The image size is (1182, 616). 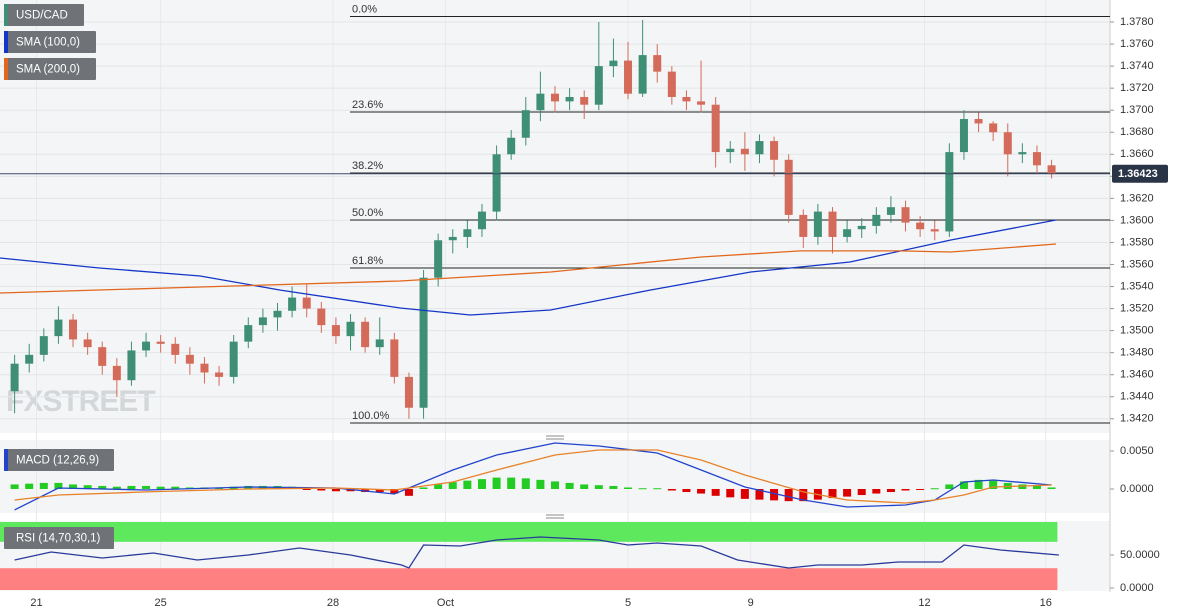 I want to click on fib-label: 38.2%, so click(x=367, y=166).